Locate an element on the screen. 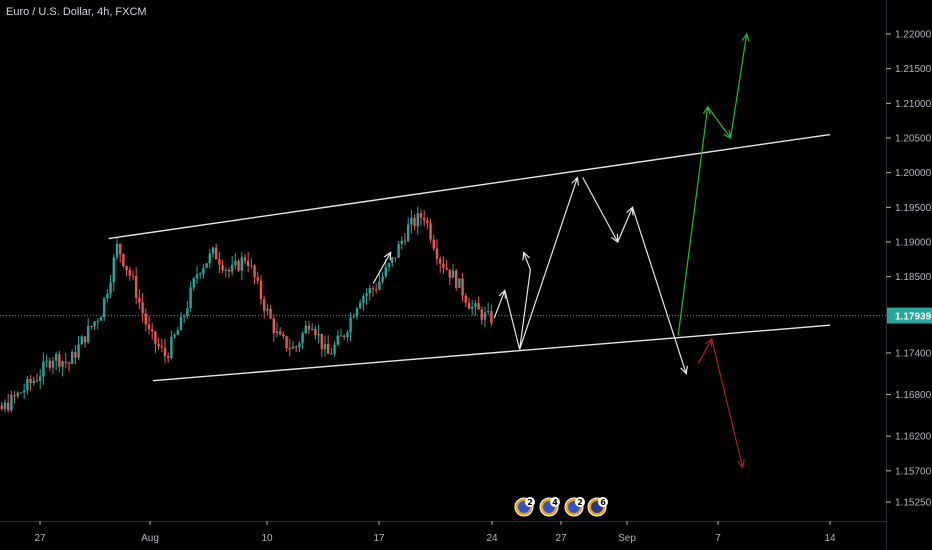 The height and width of the screenshot is (550, 932). price-tick-label: 1.20500 is located at coordinates (913, 139).